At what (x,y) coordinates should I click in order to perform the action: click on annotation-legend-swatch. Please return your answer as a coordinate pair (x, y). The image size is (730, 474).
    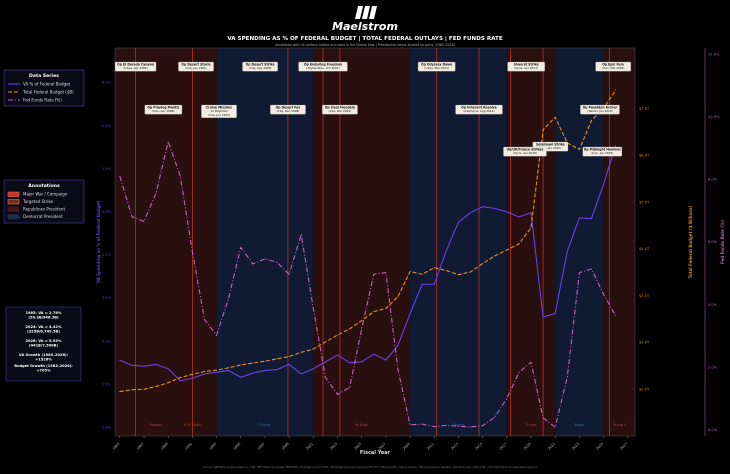
    Looking at the image, I should click on (13, 209).